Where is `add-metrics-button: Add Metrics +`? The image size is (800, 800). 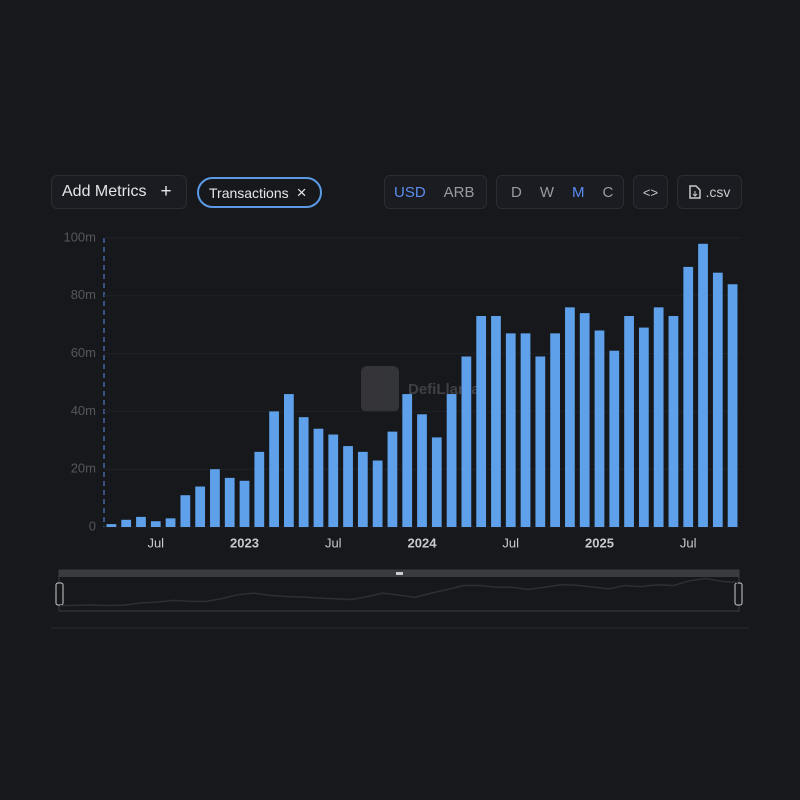 add-metrics-button: Add Metrics + is located at coordinates (119, 192).